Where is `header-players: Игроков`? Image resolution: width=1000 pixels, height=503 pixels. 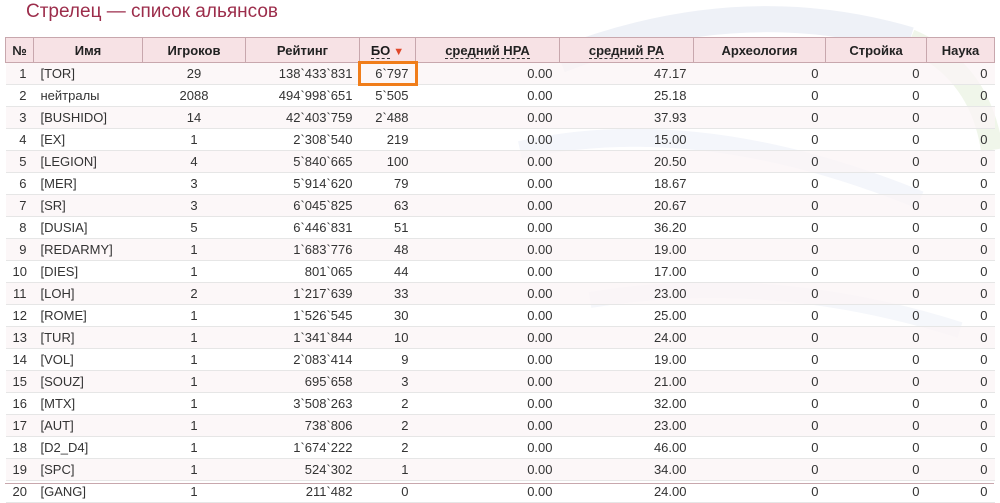
header-players: Игроков is located at coordinates (194, 50).